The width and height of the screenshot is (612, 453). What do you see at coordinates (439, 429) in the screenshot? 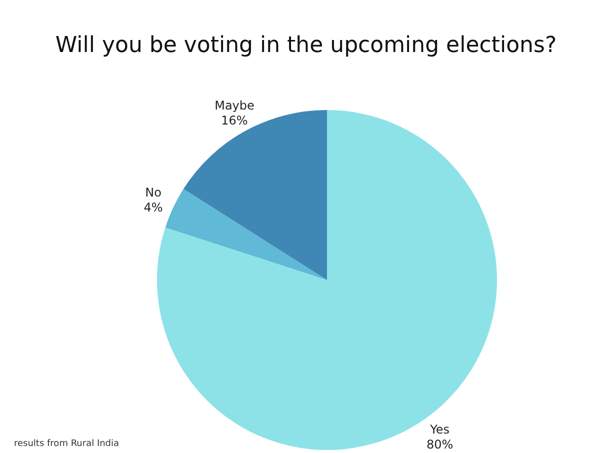
I see `slice-label: Yes` at bounding box center [439, 429].